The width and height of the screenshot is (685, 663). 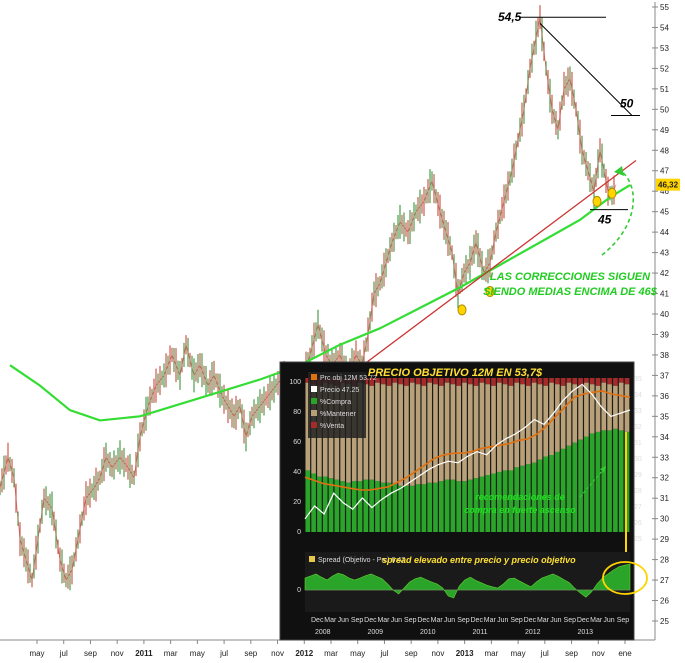 What do you see at coordinates (604, 220) in the screenshot?
I see `level-label-low: 45` at bounding box center [604, 220].